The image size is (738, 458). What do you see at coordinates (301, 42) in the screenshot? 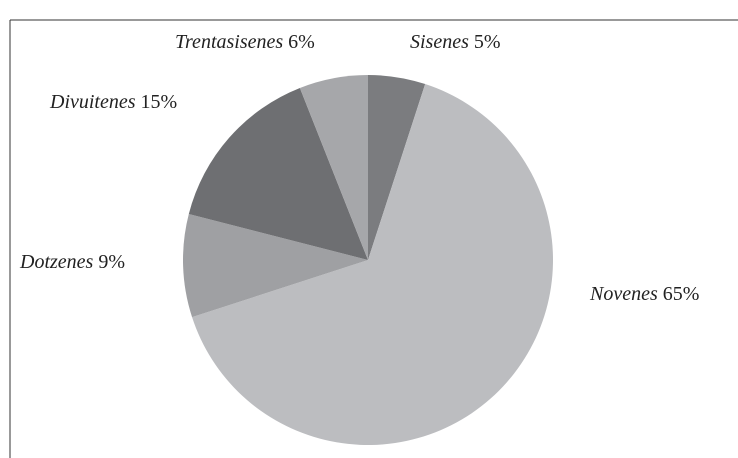
I see `slice-value: 6%` at bounding box center [301, 42].